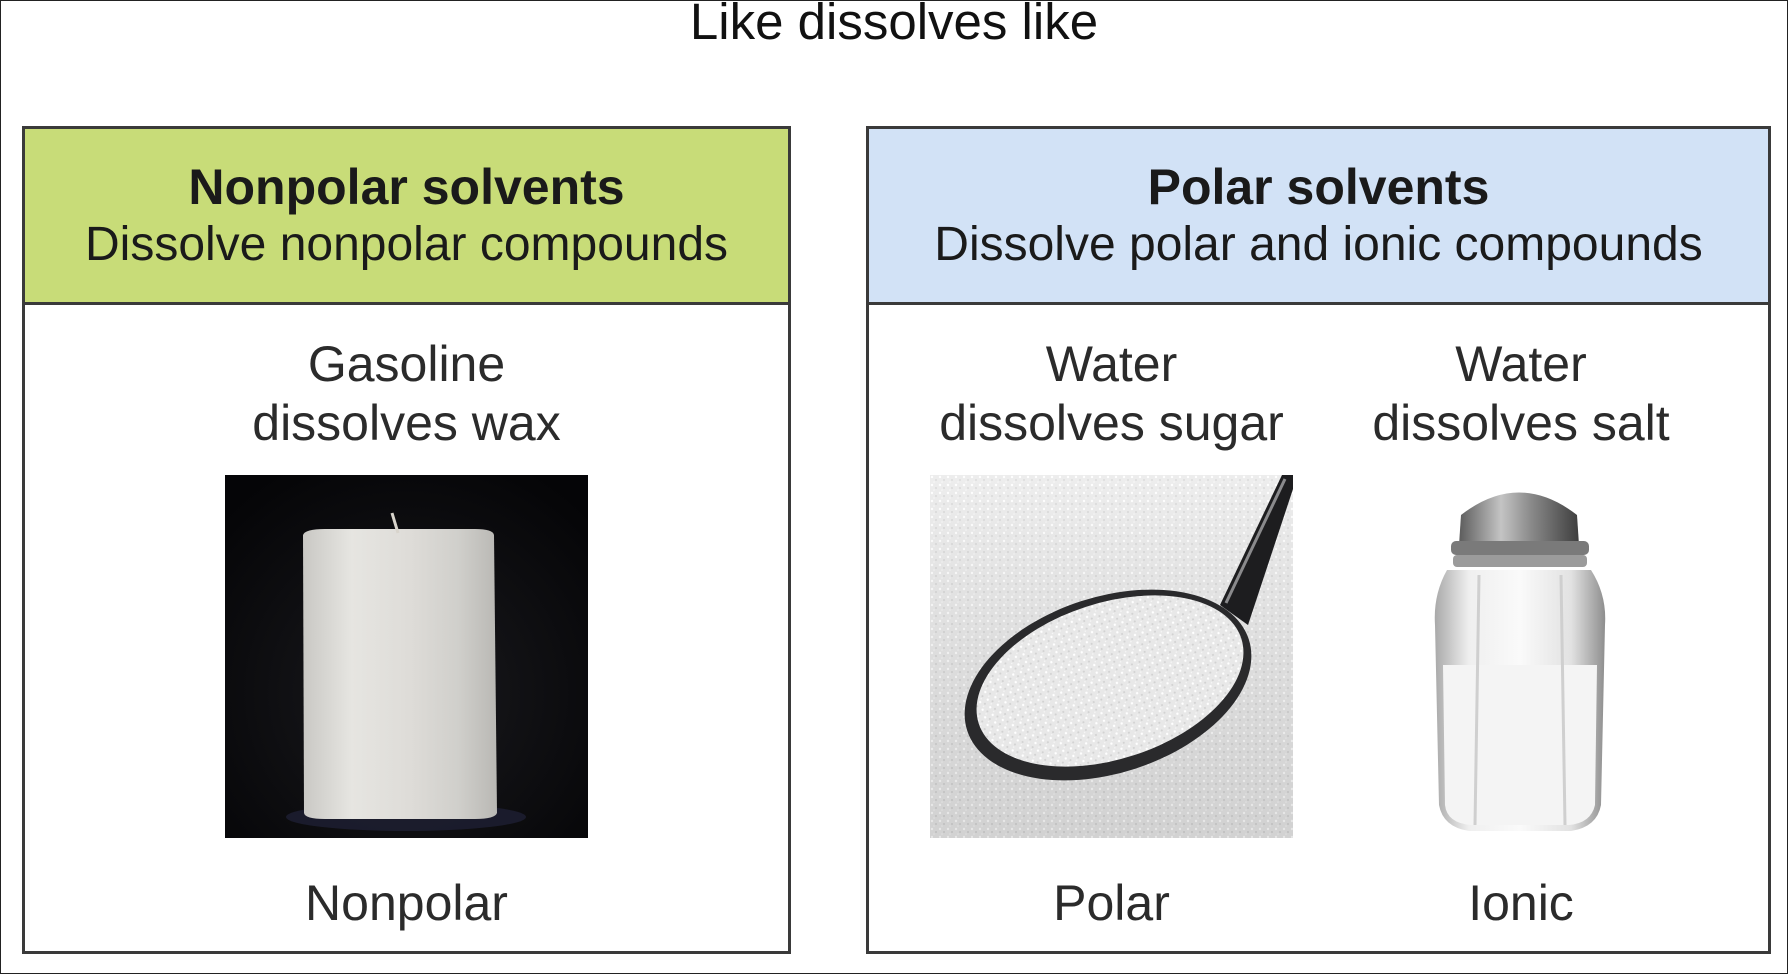  What do you see at coordinates (1111, 656) in the screenshot?
I see `sugar-spoon-photo` at bounding box center [1111, 656].